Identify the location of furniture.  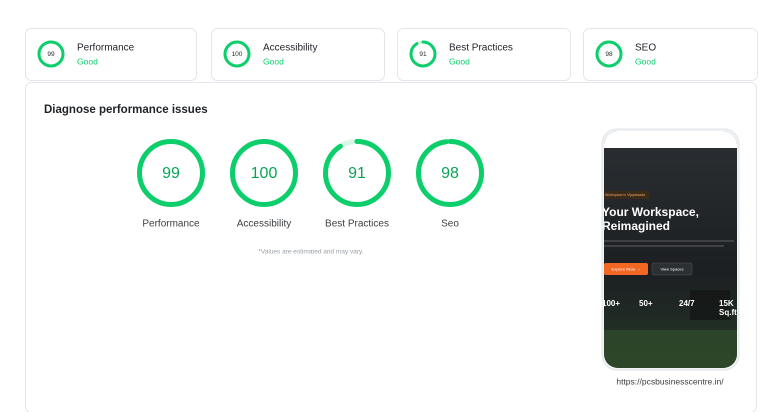
(710, 305).